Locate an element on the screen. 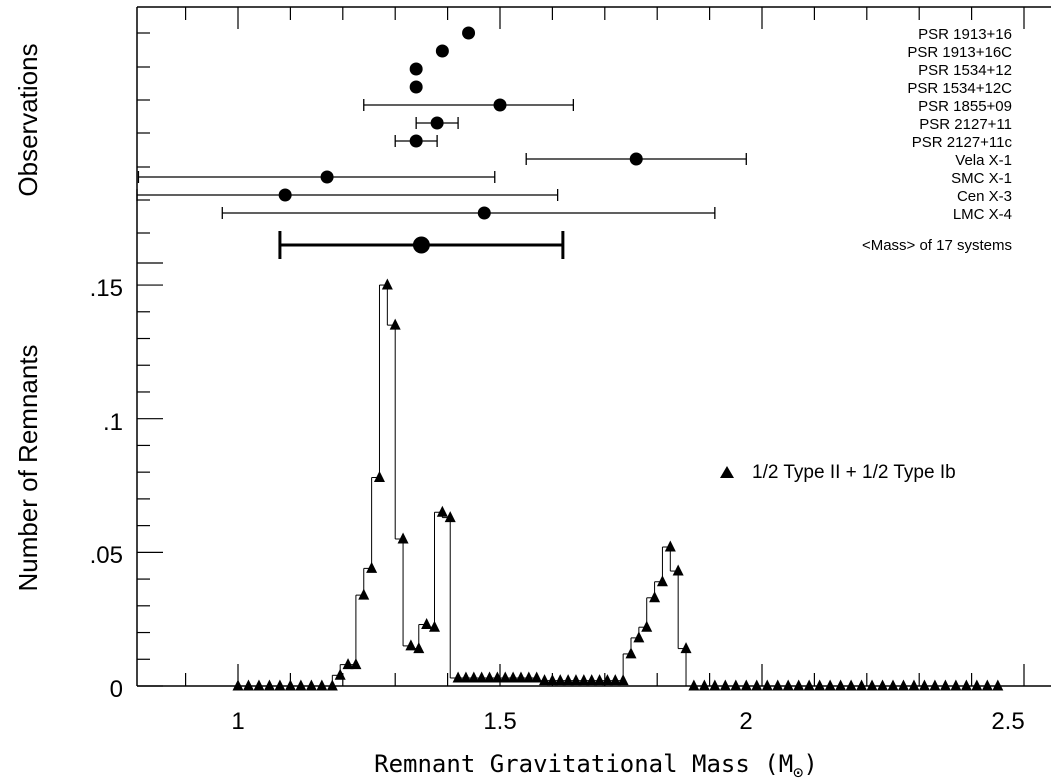 The width and height of the screenshot is (1051, 782). observation-label: SMC X-1 is located at coordinates (981, 178).